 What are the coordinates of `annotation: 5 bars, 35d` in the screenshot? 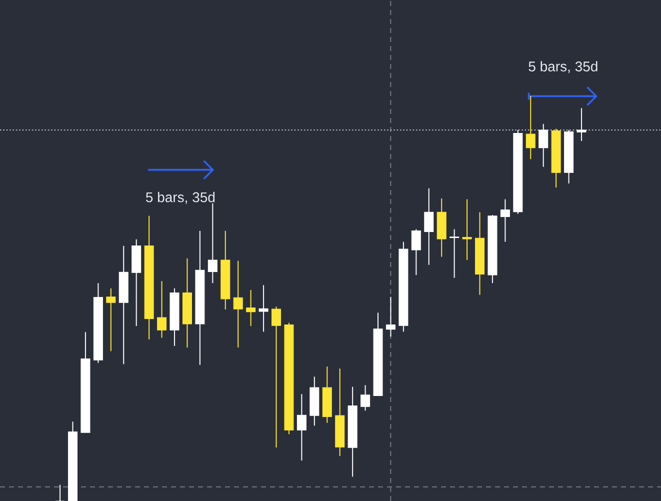 It's located at (180, 198).